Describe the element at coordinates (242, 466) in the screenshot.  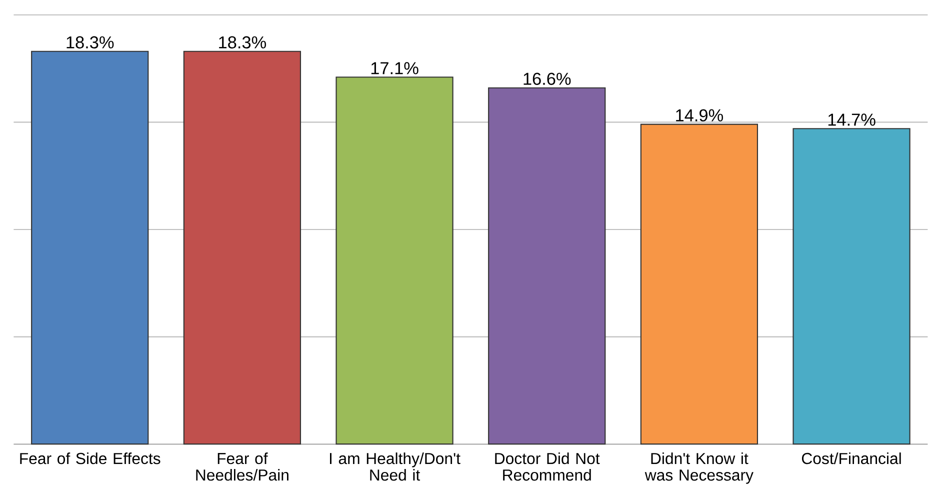
I see `x-tick-label: Fear of Needles/Pain` at that location.